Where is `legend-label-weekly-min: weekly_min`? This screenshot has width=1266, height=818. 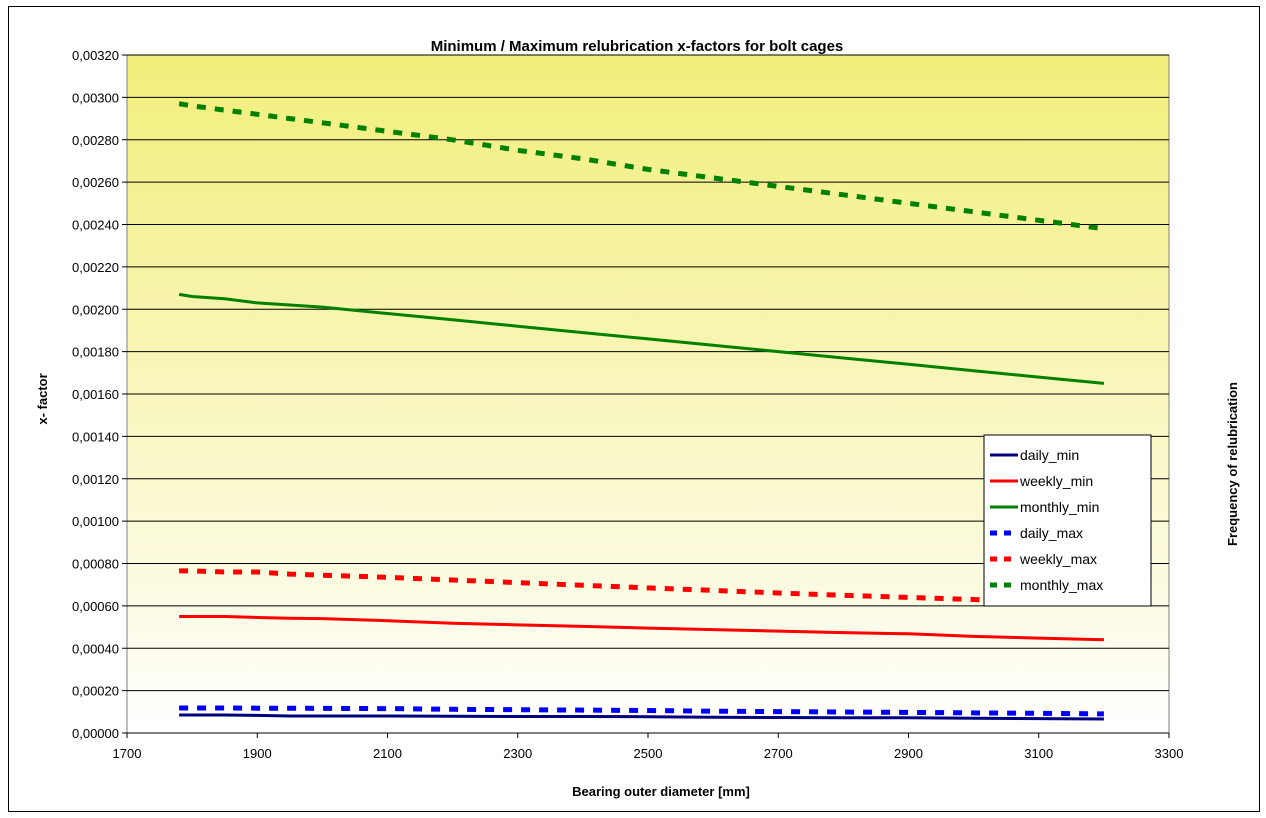 legend-label-weekly-min: weekly_min is located at coordinates (1056, 481).